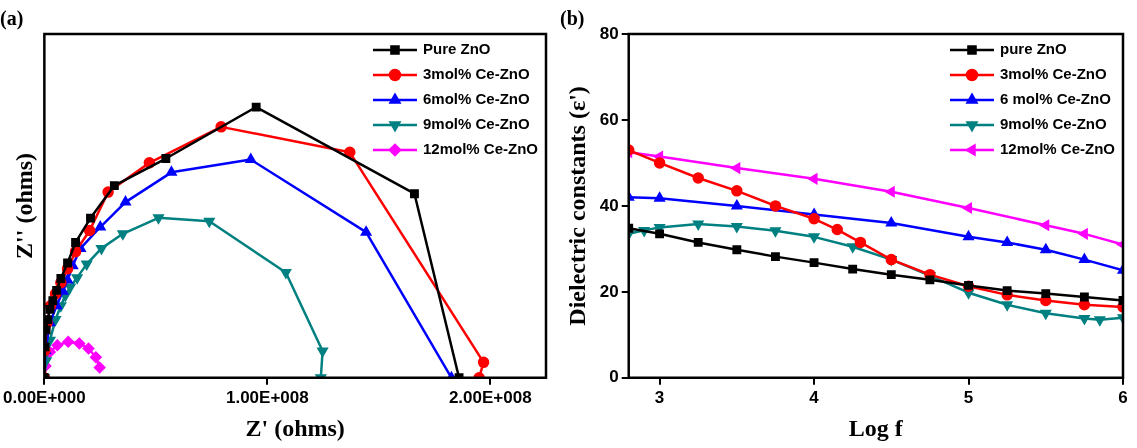  I want to click on x-tick-label: 5, so click(968, 397).